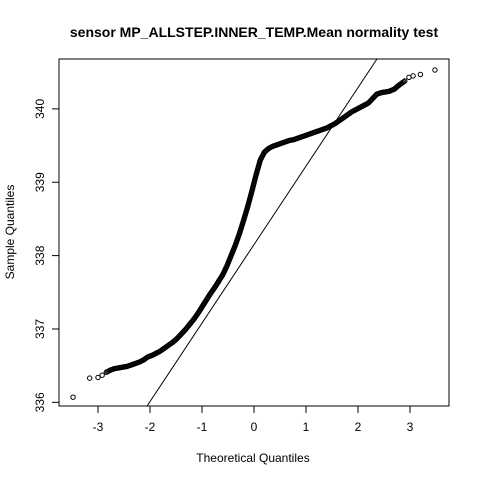 Image resolution: width=480 pixels, height=480 pixels. Describe the element at coordinates (150, 427) in the screenshot. I see `x-tick-label: -2` at that location.